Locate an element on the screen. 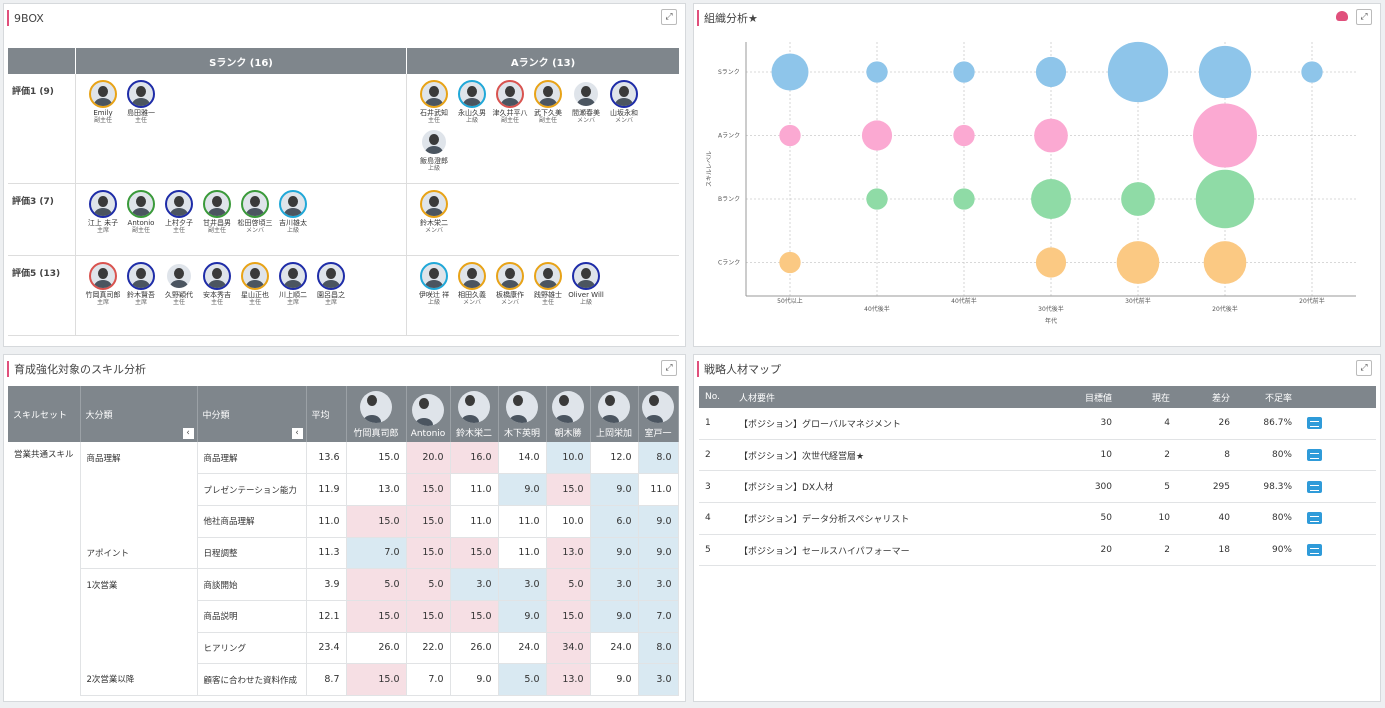 The width and height of the screenshot is (1385, 708). header-target: 目標値 is located at coordinates (1098, 398).